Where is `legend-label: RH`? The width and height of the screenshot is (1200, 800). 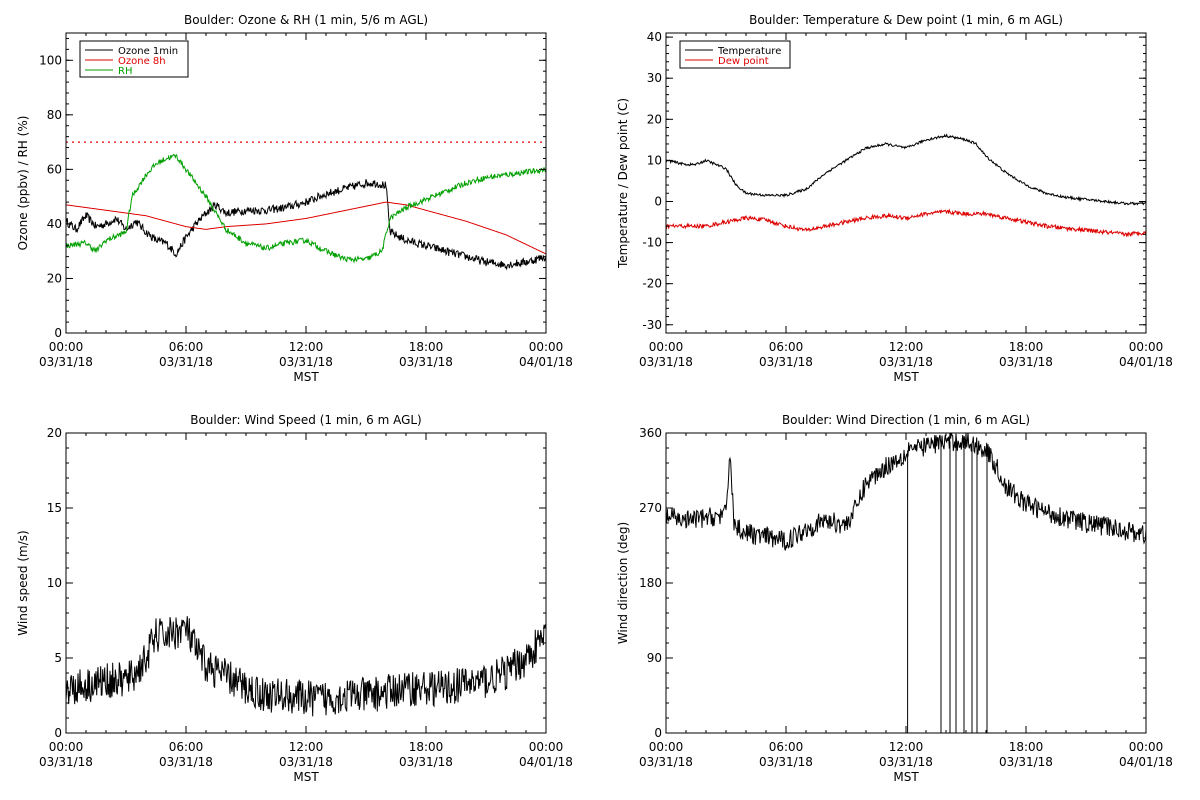 legend-label: RH is located at coordinates (125, 71).